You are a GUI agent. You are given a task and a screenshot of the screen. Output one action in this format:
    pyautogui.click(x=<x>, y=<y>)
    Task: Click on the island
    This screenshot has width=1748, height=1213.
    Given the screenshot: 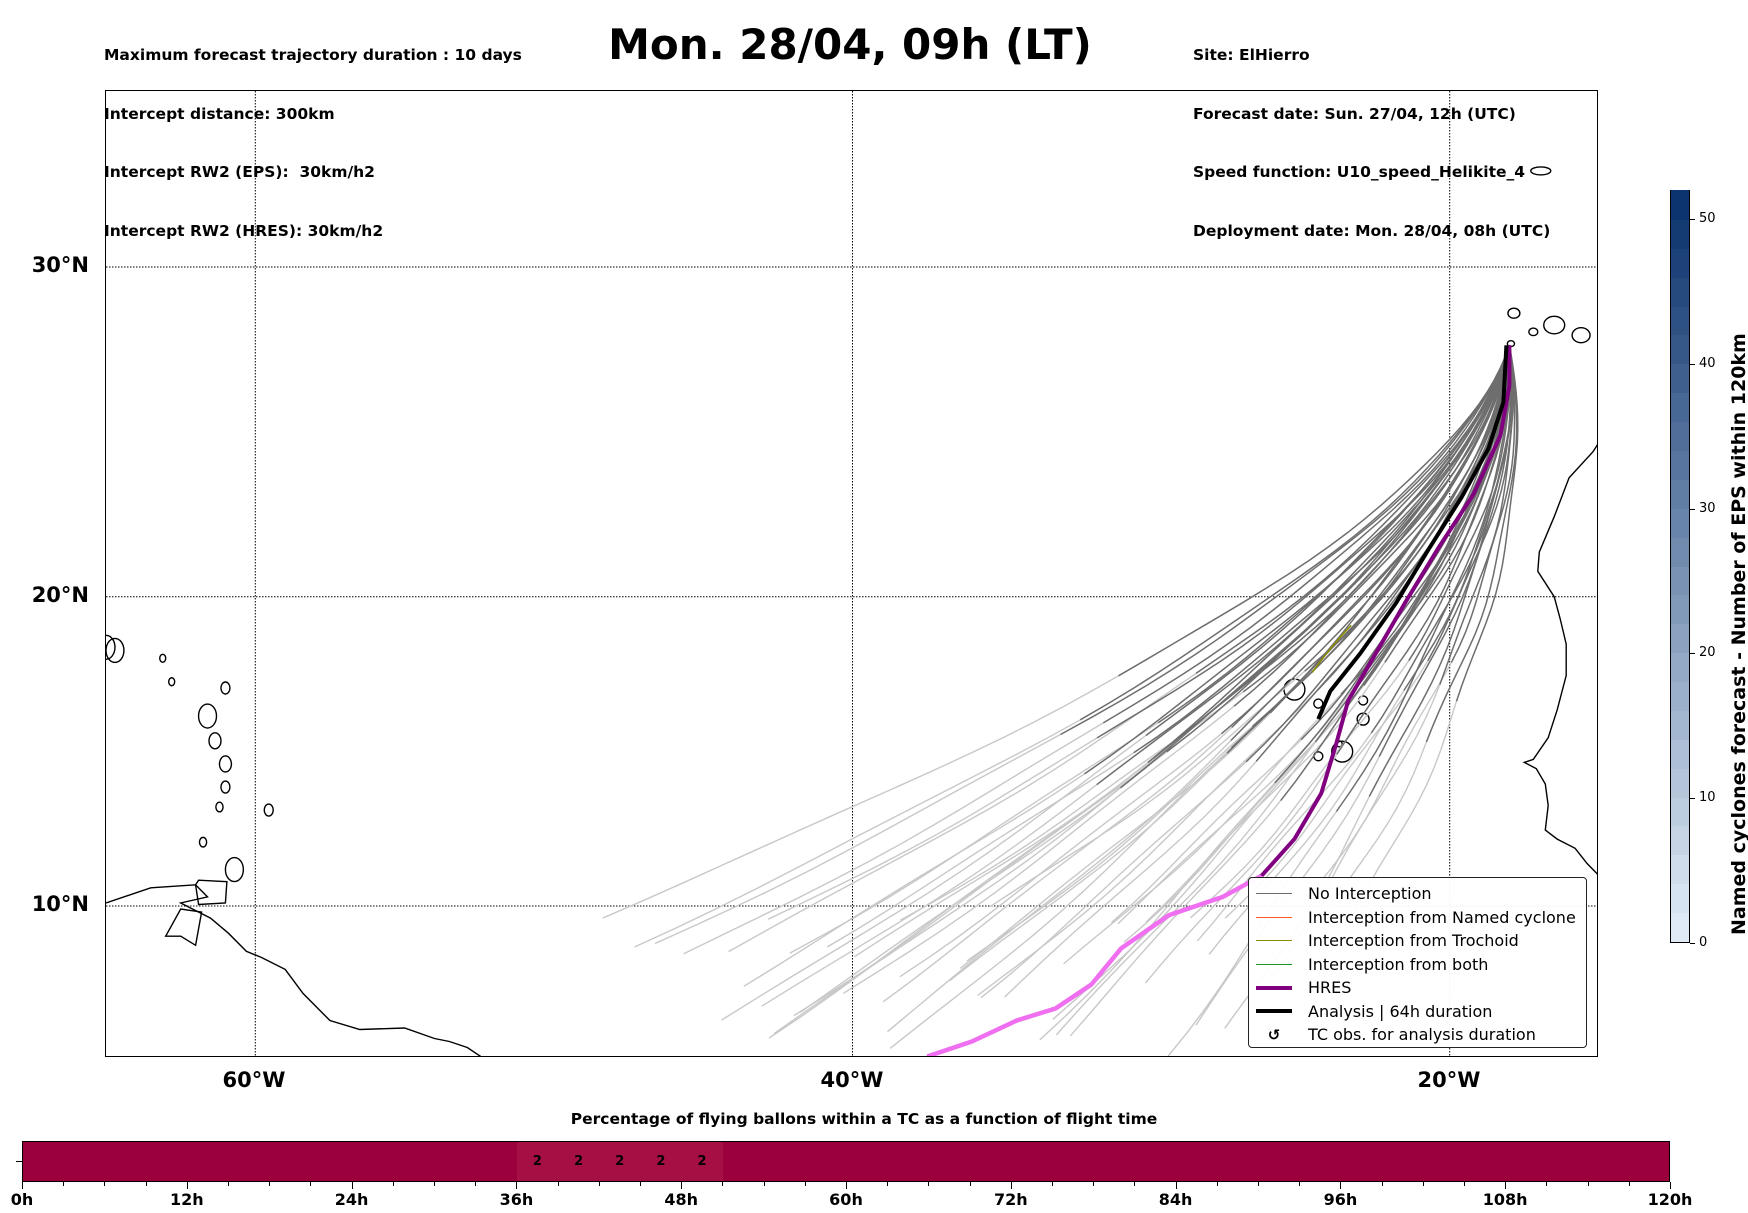 What is the action you would take?
    pyautogui.click(x=1581, y=335)
    